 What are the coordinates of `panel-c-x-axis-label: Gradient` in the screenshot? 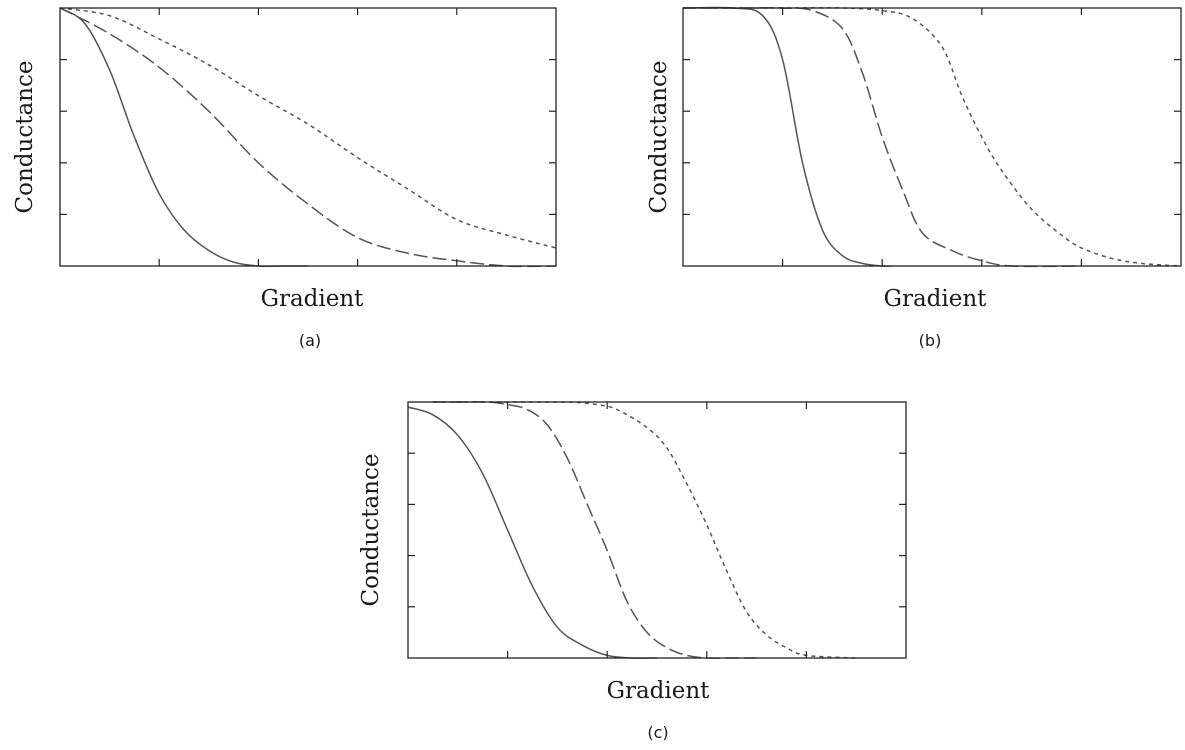 It's located at (659, 691).